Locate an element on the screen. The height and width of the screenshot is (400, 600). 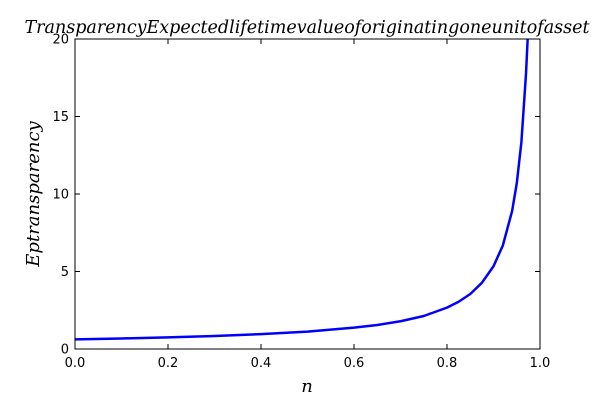
y-tick-label: 10 is located at coordinates (60, 195).